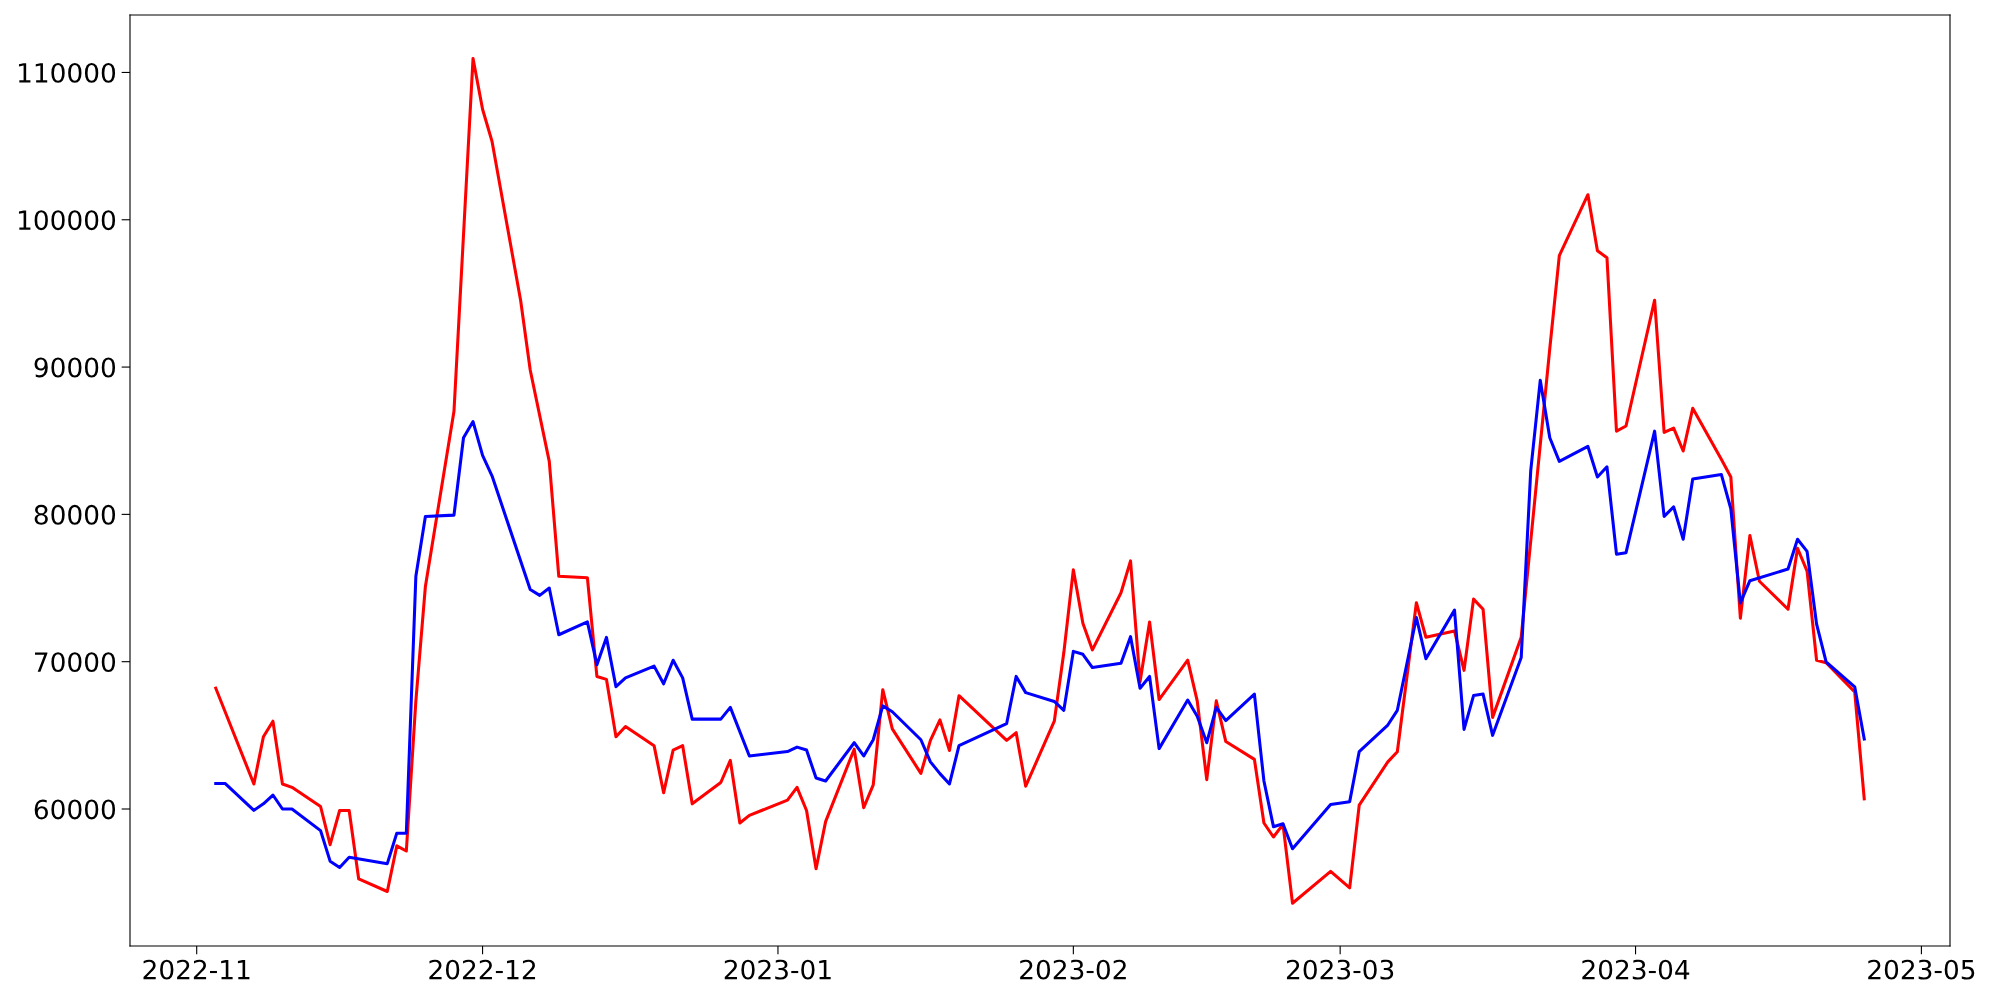  I want to click on y-tick-label: 110000, so click(67, 72).